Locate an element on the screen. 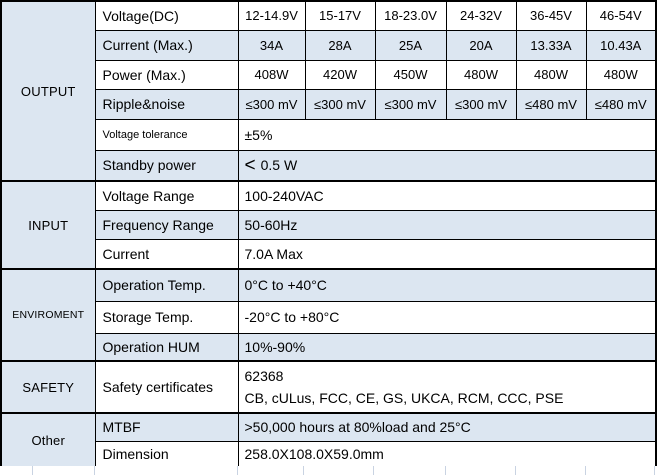 Image resolution: width=658 pixels, height=475 pixels. cell-ripple-2: ≤300 mV is located at coordinates (340, 104).